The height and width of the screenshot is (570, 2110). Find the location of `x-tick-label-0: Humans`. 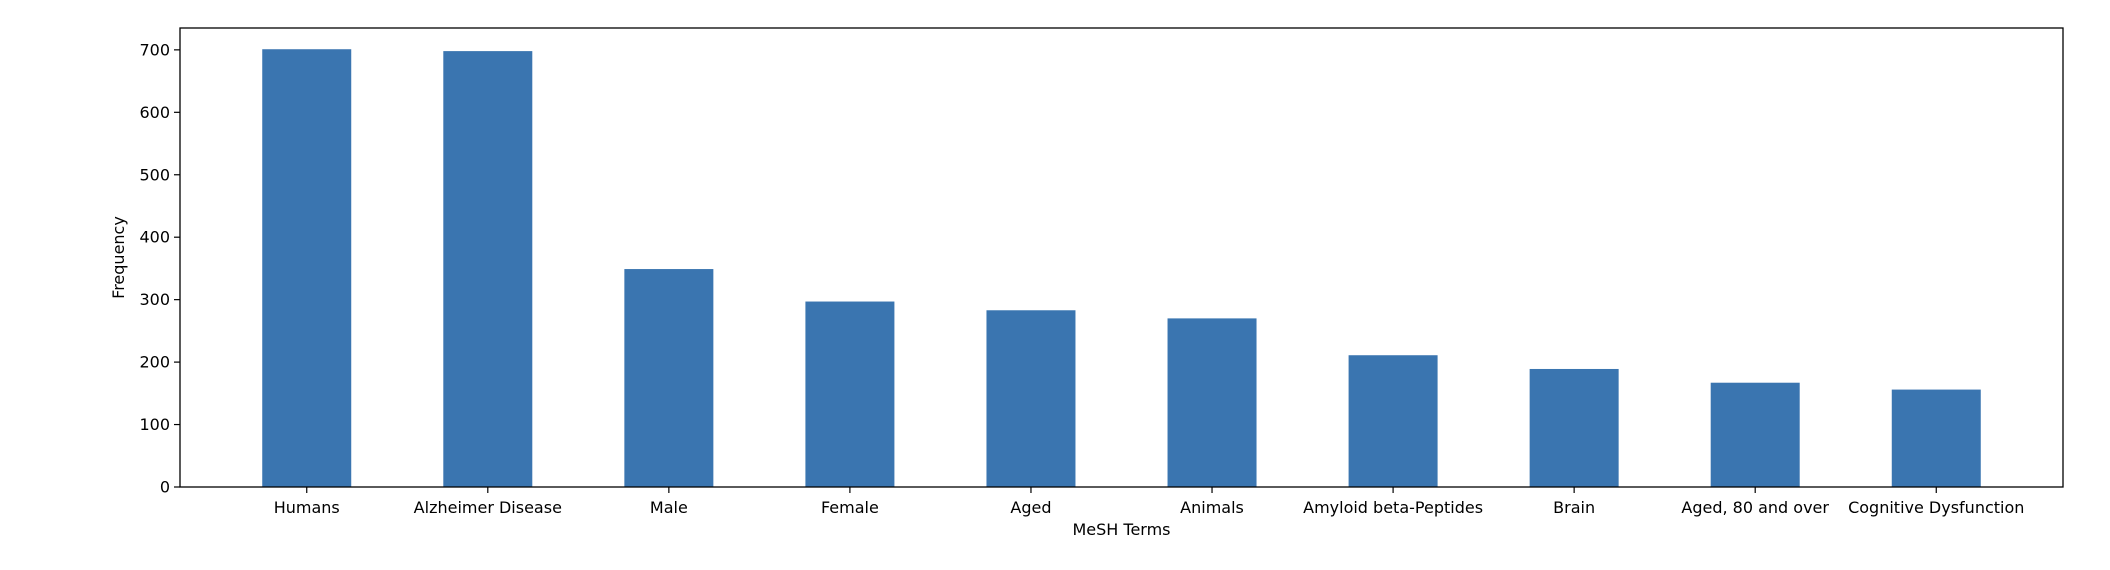

x-tick-label-0: Humans is located at coordinates (307, 507).